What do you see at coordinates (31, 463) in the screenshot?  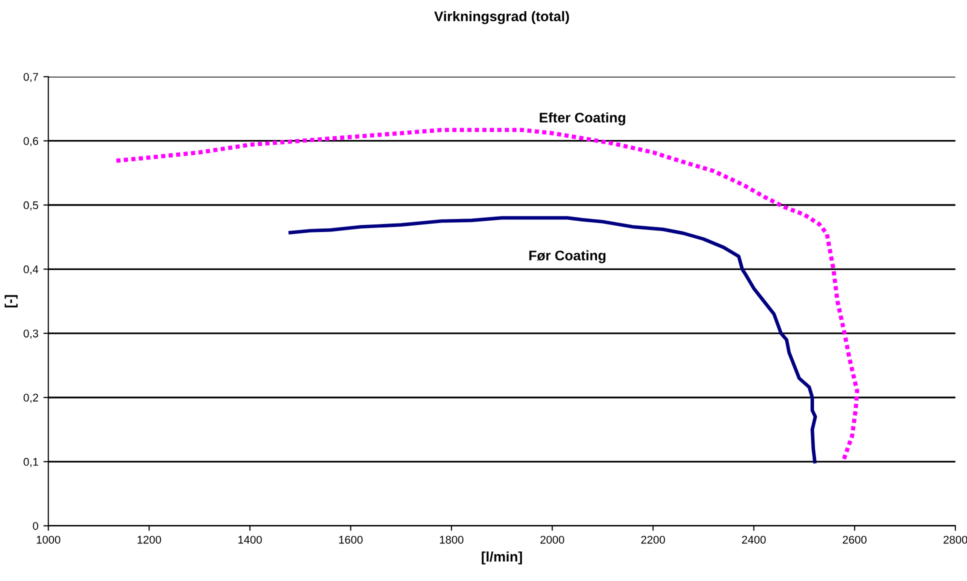 I see `y-tick-label: 0,1` at bounding box center [31, 463].